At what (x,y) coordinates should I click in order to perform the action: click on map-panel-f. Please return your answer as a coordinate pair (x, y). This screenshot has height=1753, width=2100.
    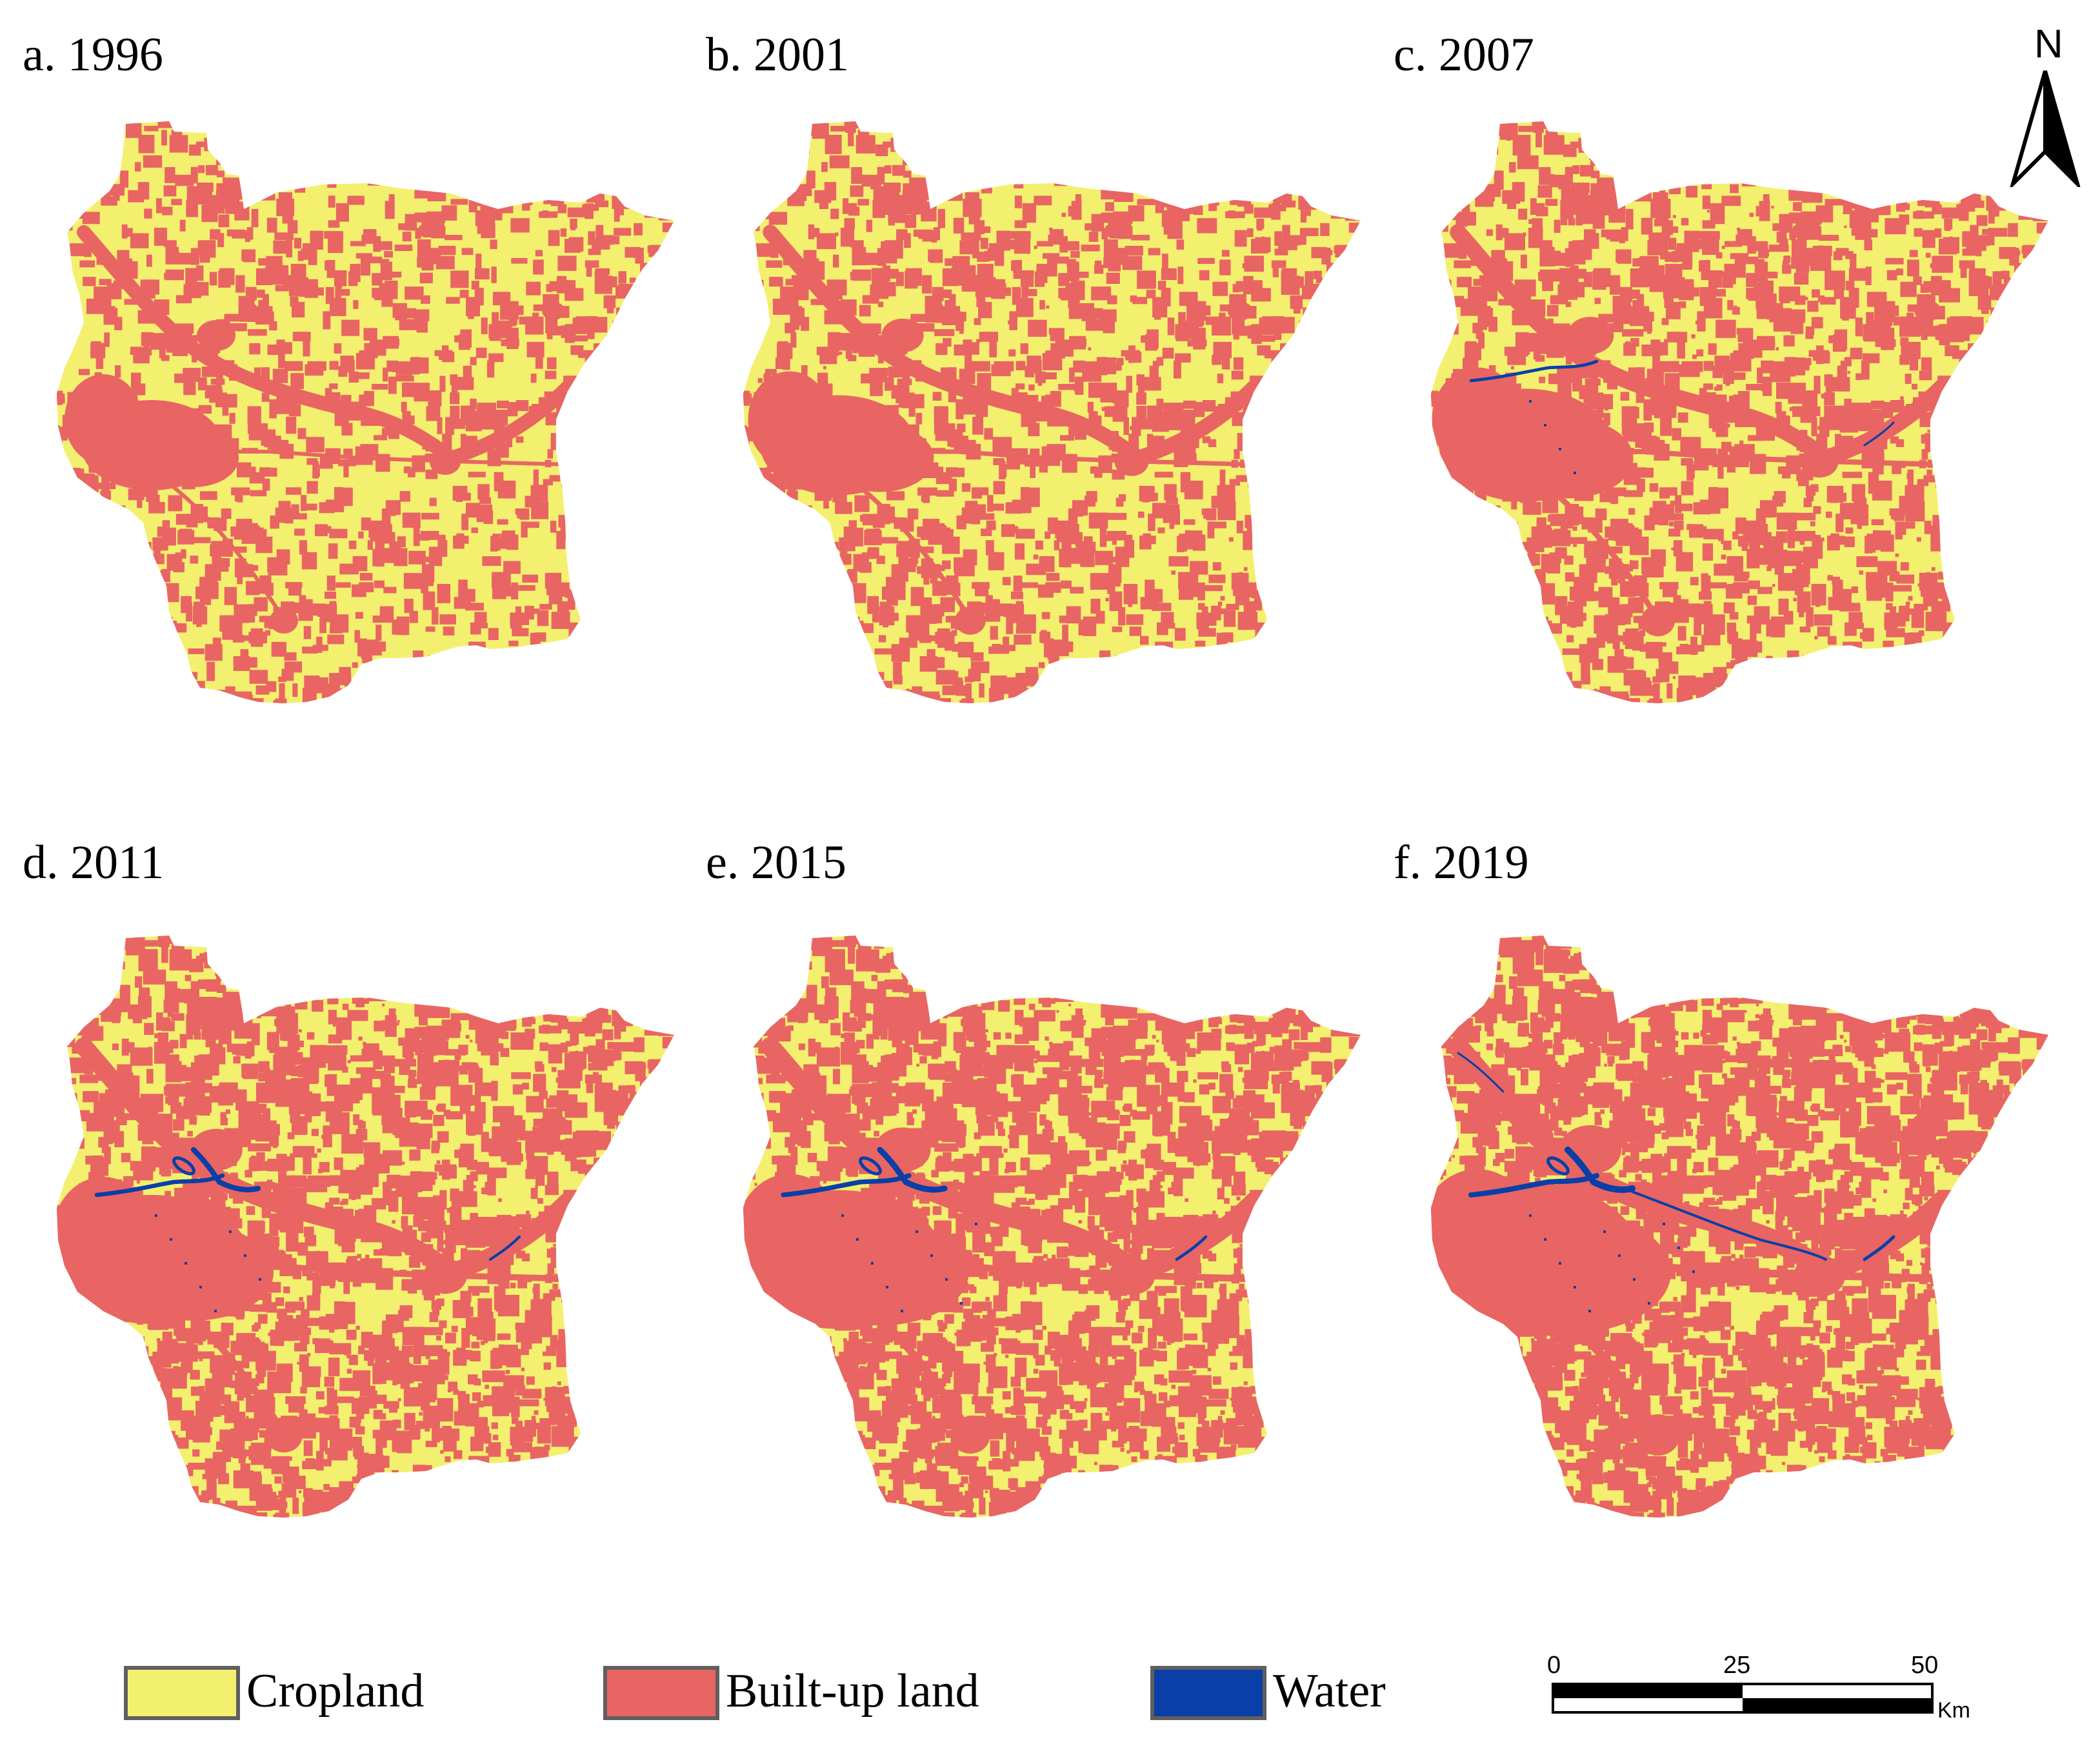
    Looking at the image, I should click on (1739, 1227).